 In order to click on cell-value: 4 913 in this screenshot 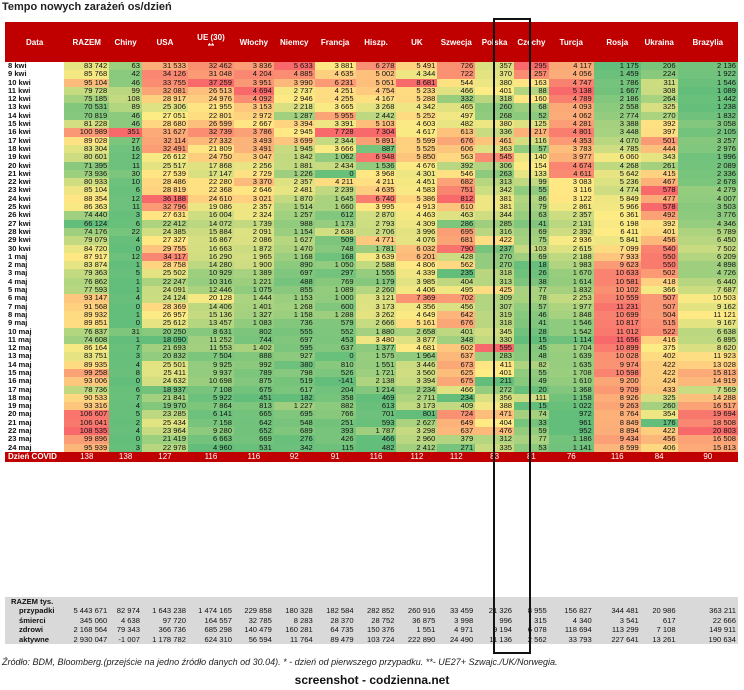, I will do `click(417, 207)`.